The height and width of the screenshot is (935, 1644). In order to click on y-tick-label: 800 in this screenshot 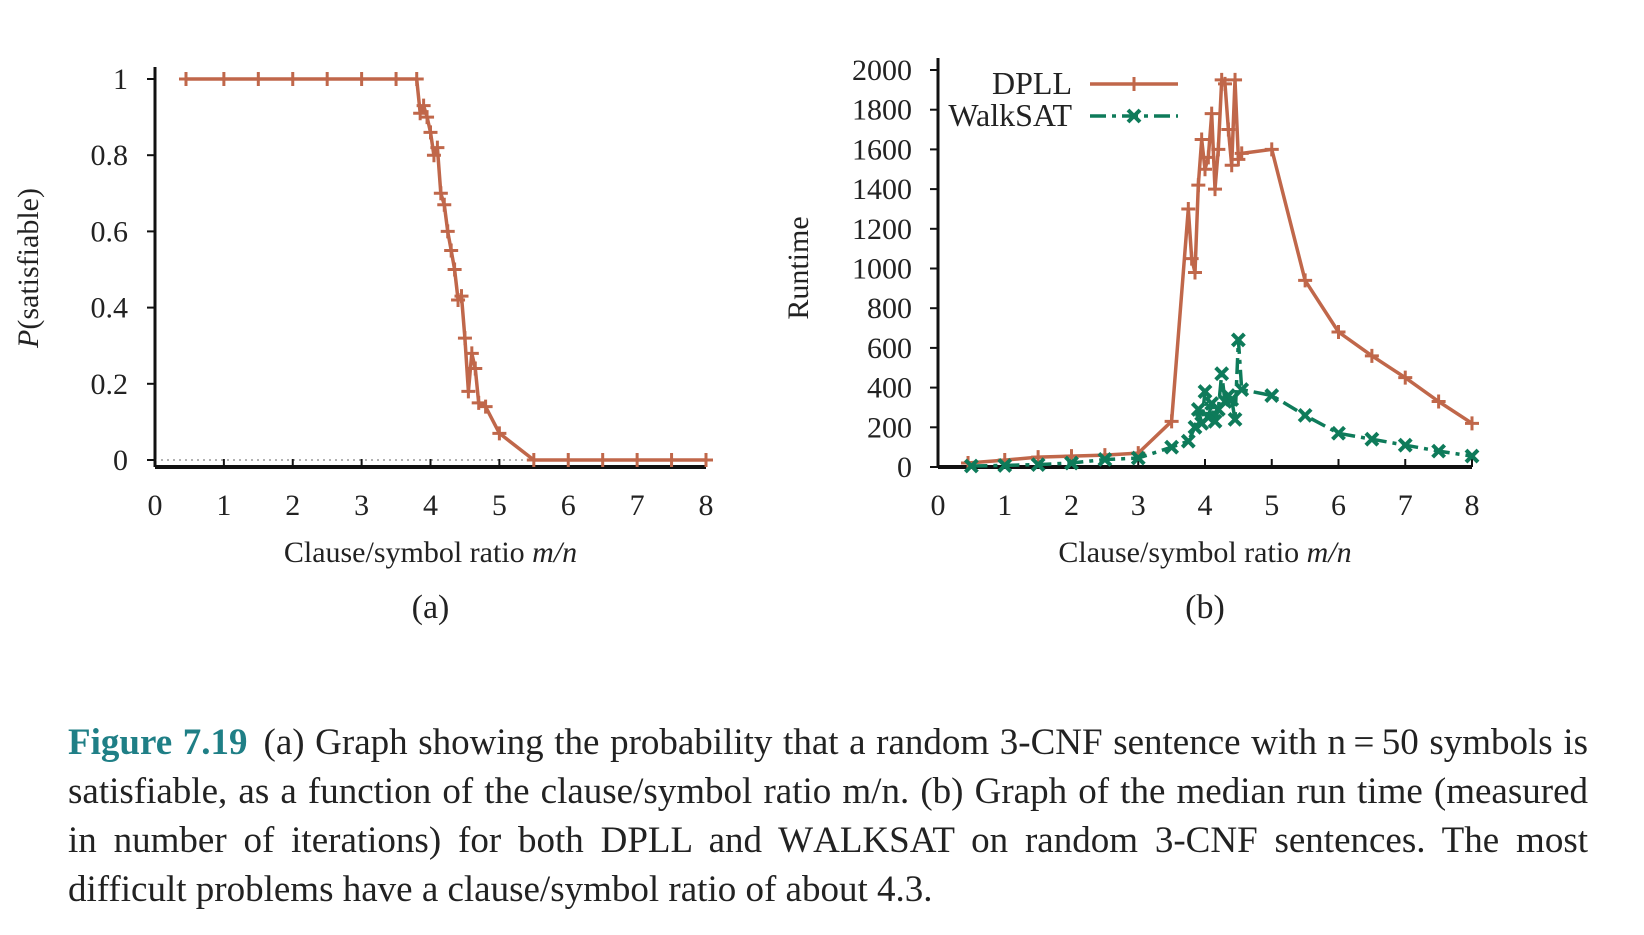, I will do `click(889, 308)`.